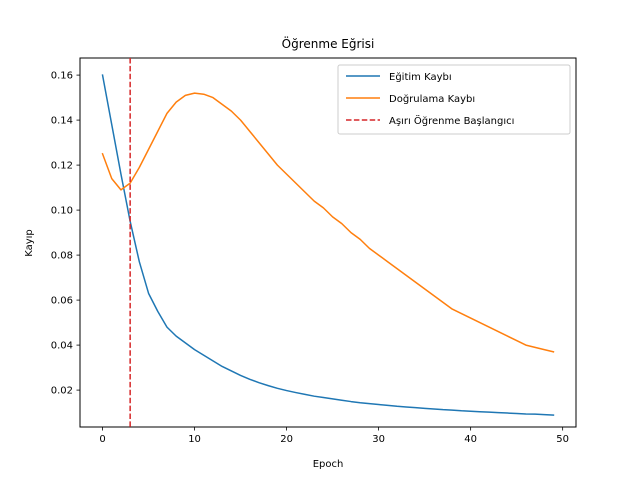 This screenshot has width=640, height=480. I want to click on chart-title: Öğrenme Eğrisi, so click(328, 43).